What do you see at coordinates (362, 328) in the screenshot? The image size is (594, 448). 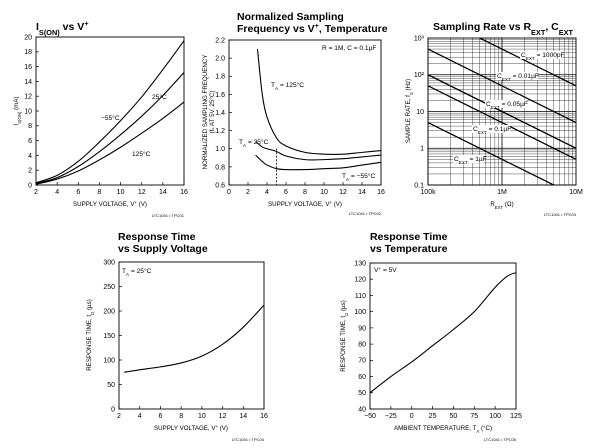 I see `y-tick-label: 90` at bounding box center [362, 328].